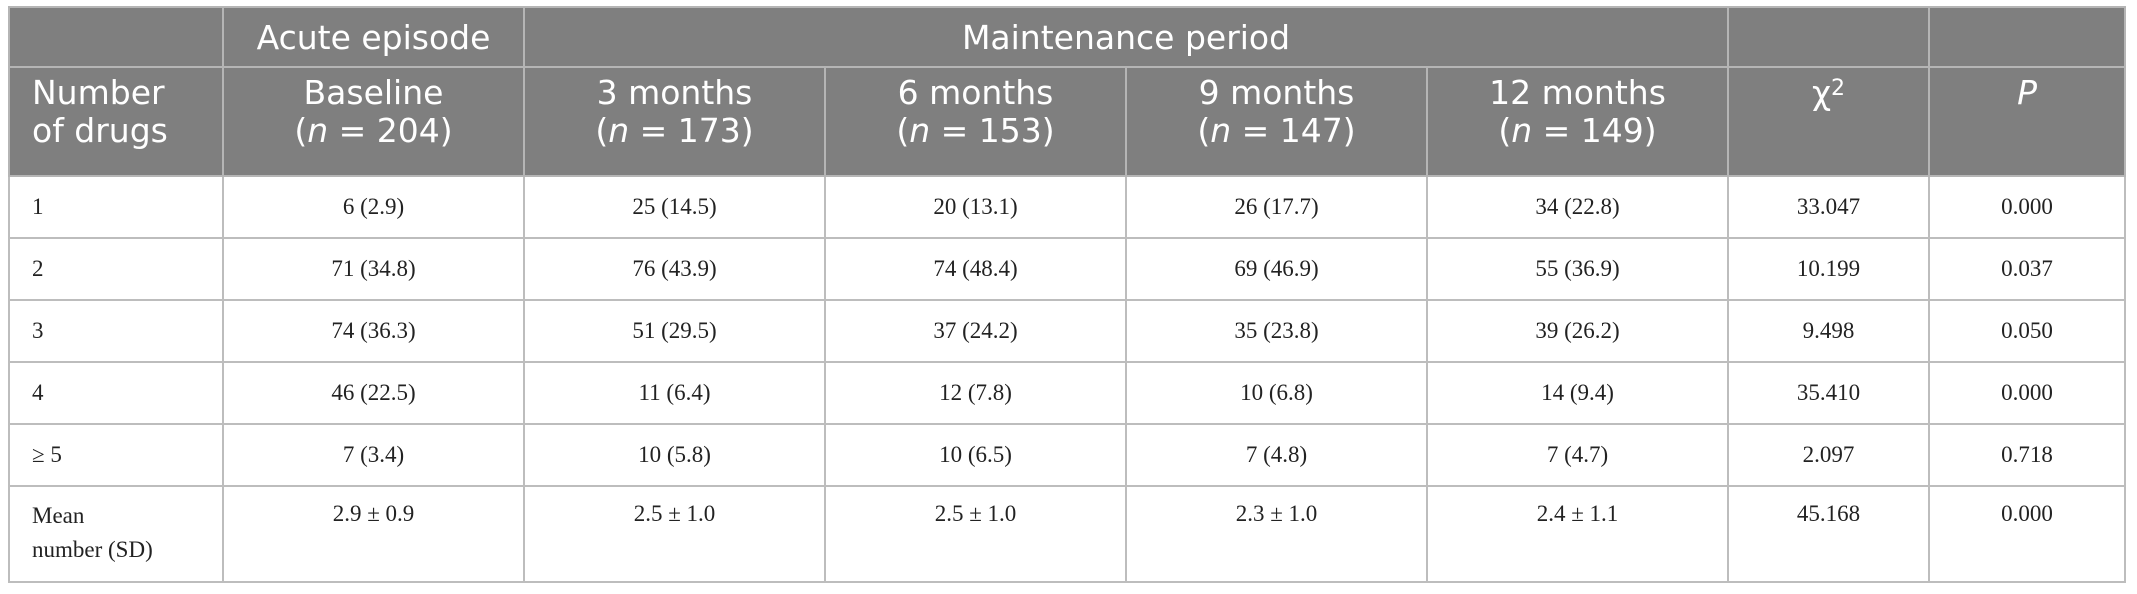 The width and height of the screenshot is (2137, 594). I want to click on cell-3-months: 10 (5.8), so click(674, 455).